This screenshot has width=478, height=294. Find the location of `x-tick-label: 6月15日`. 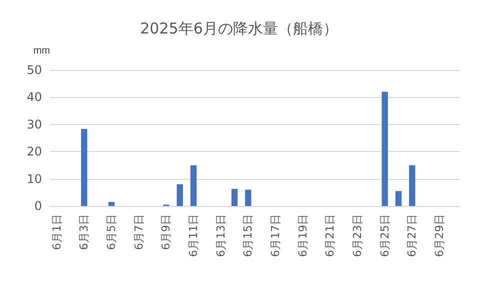

x-tick-label: 6月15日 is located at coordinates (248, 235).